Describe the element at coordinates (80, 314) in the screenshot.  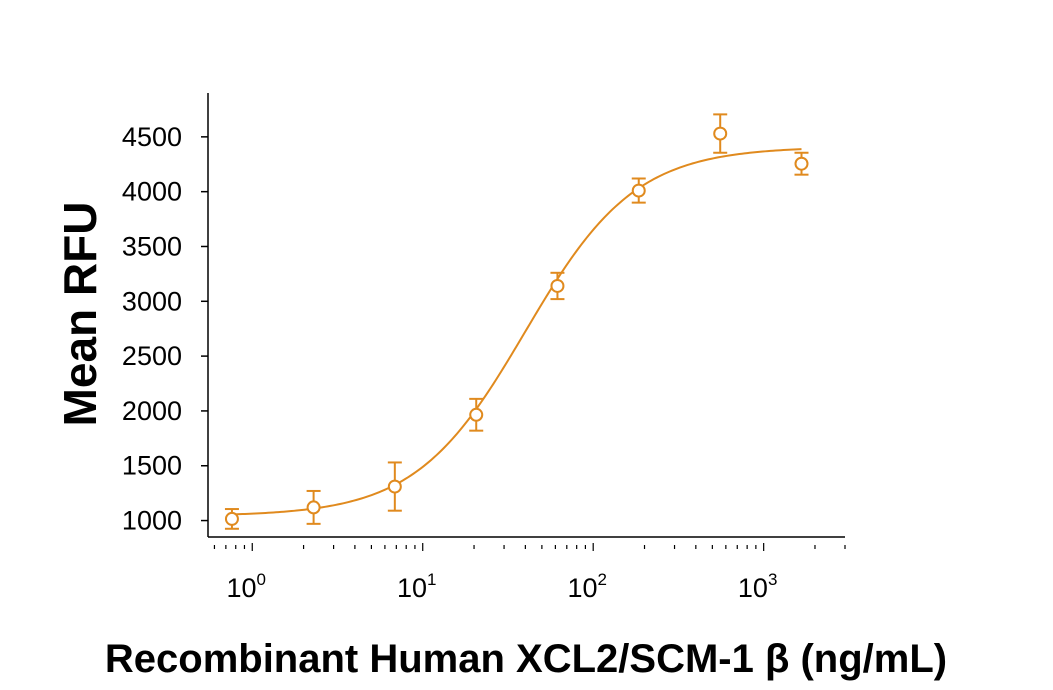
I see `y-axis-label: Mean RFU` at that location.